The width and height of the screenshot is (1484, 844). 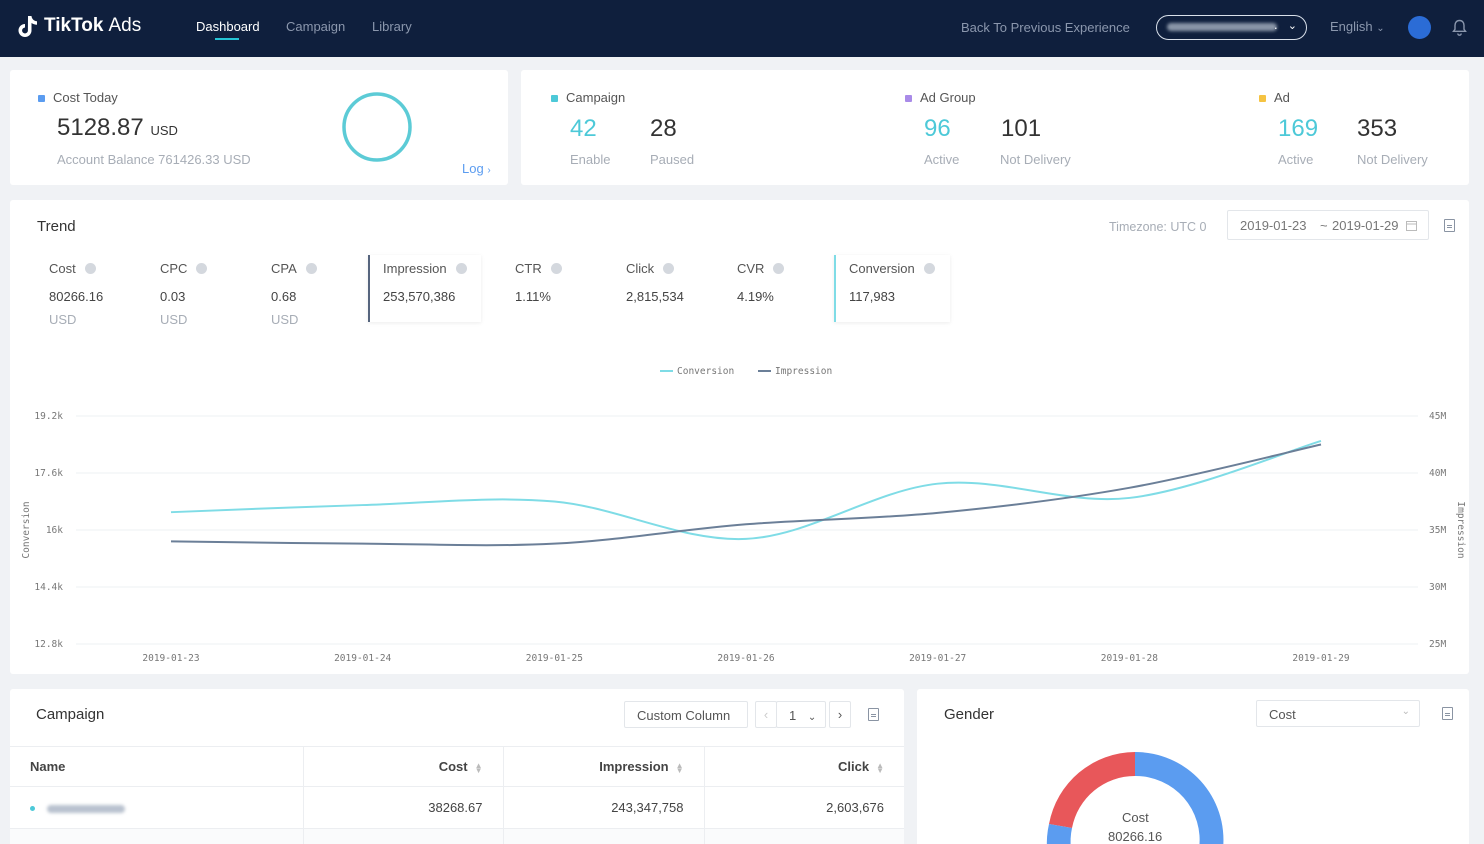 I want to click on metric-cvr: CVR 4.19%, so click(x=761, y=282).